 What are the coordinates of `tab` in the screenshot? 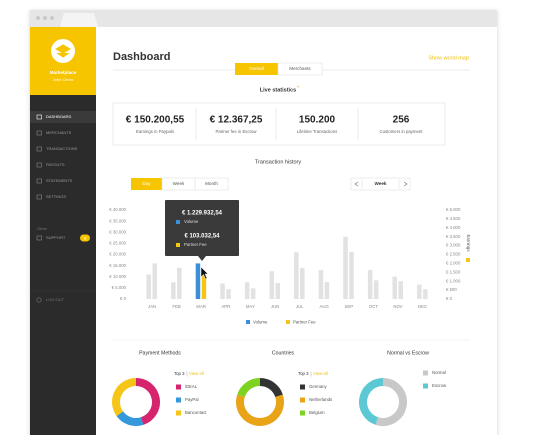 It's located at (300, 69).